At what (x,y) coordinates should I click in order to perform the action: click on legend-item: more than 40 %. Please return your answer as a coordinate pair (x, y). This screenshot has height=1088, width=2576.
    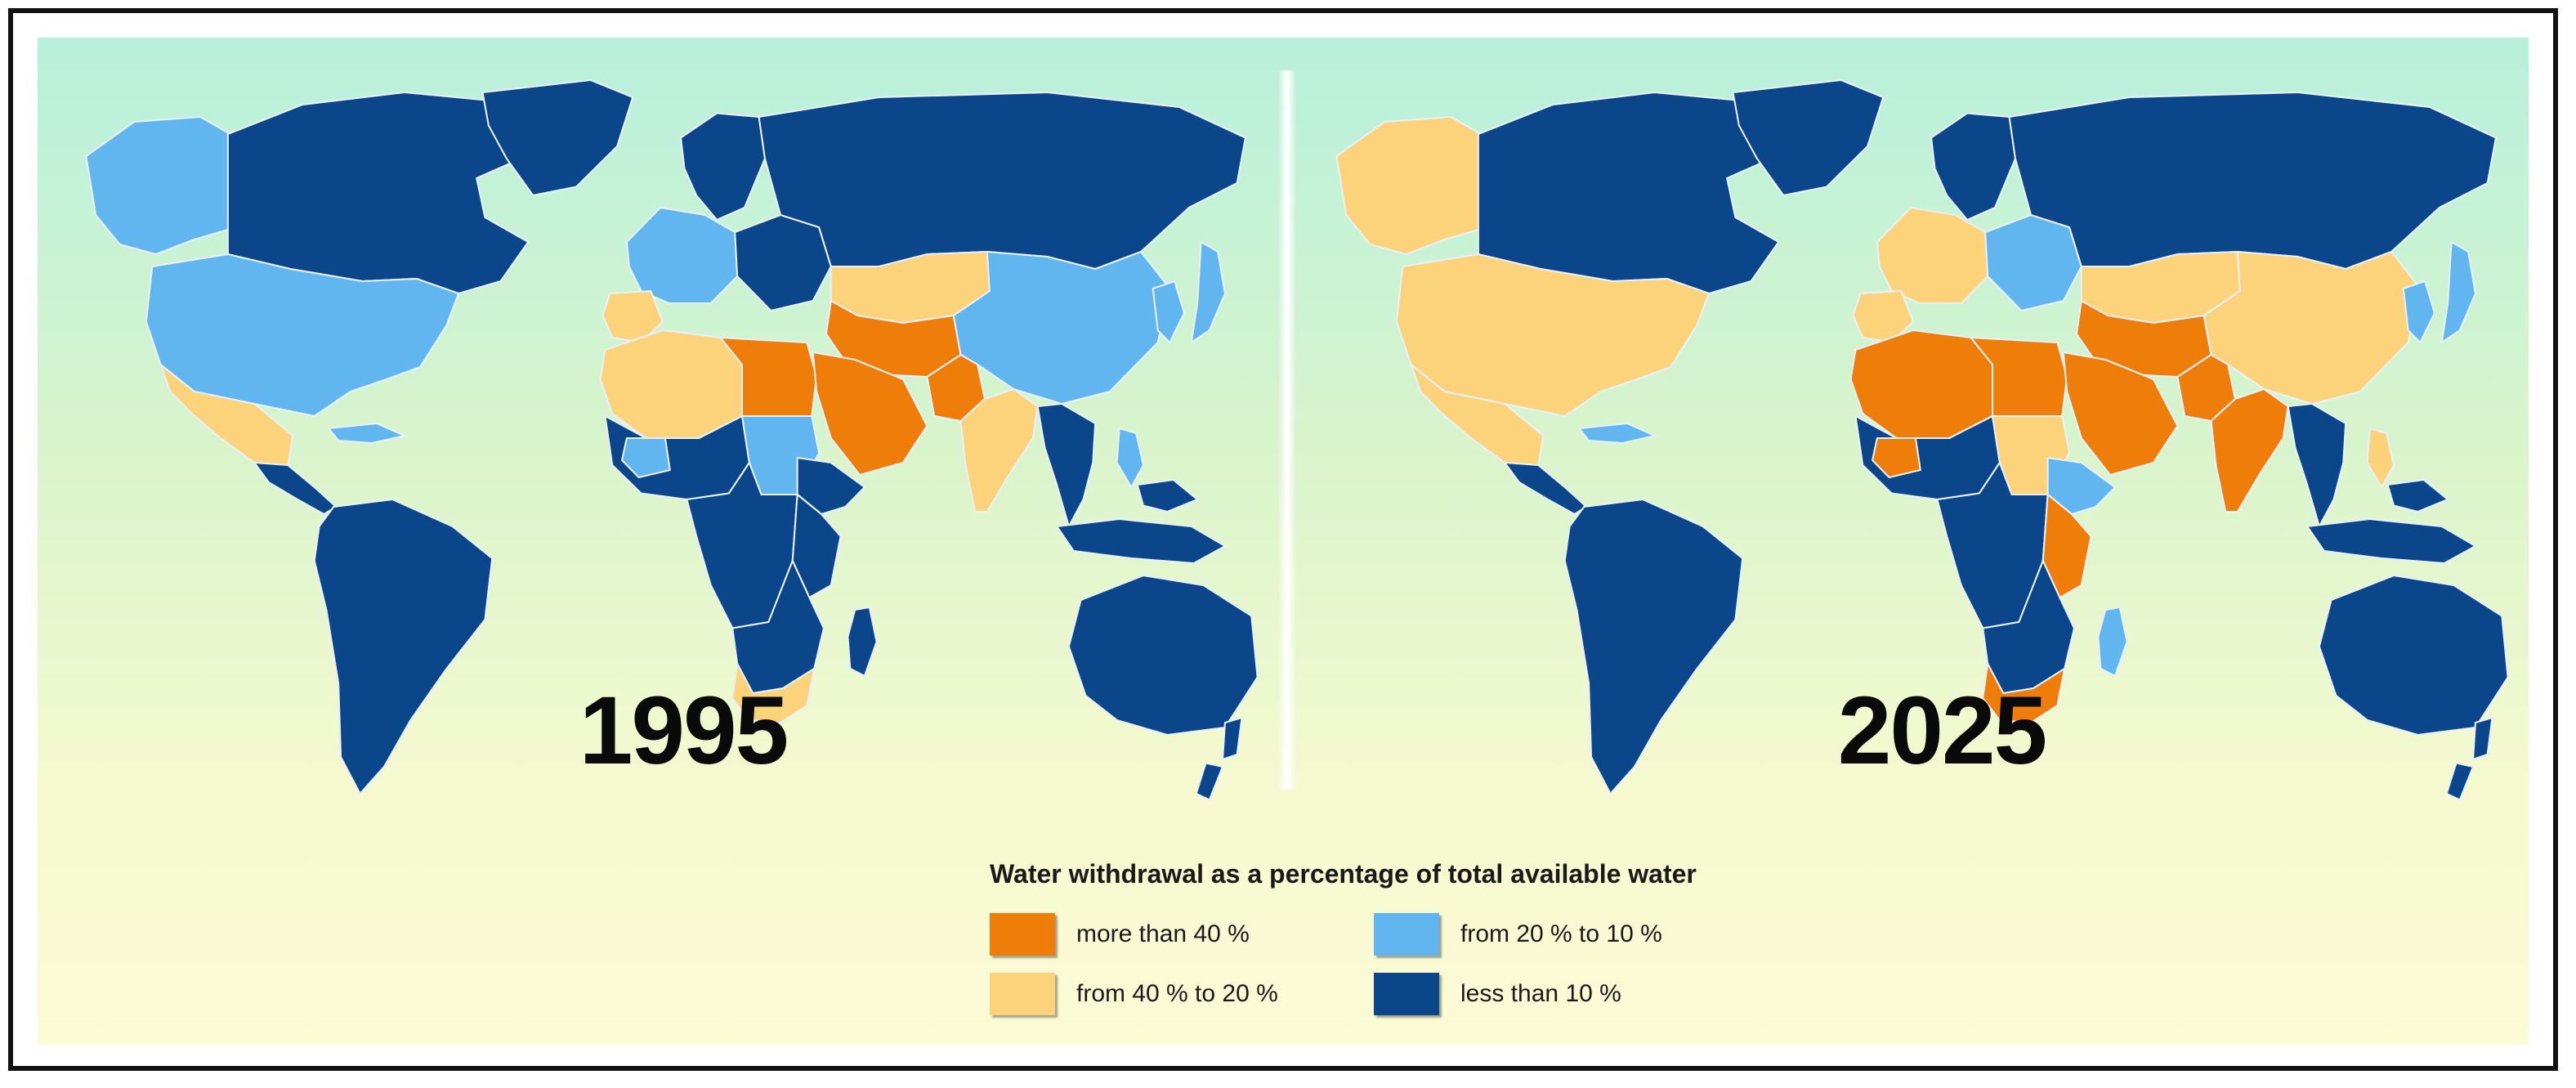
    Looking at the image, I should click on (1120, 935).